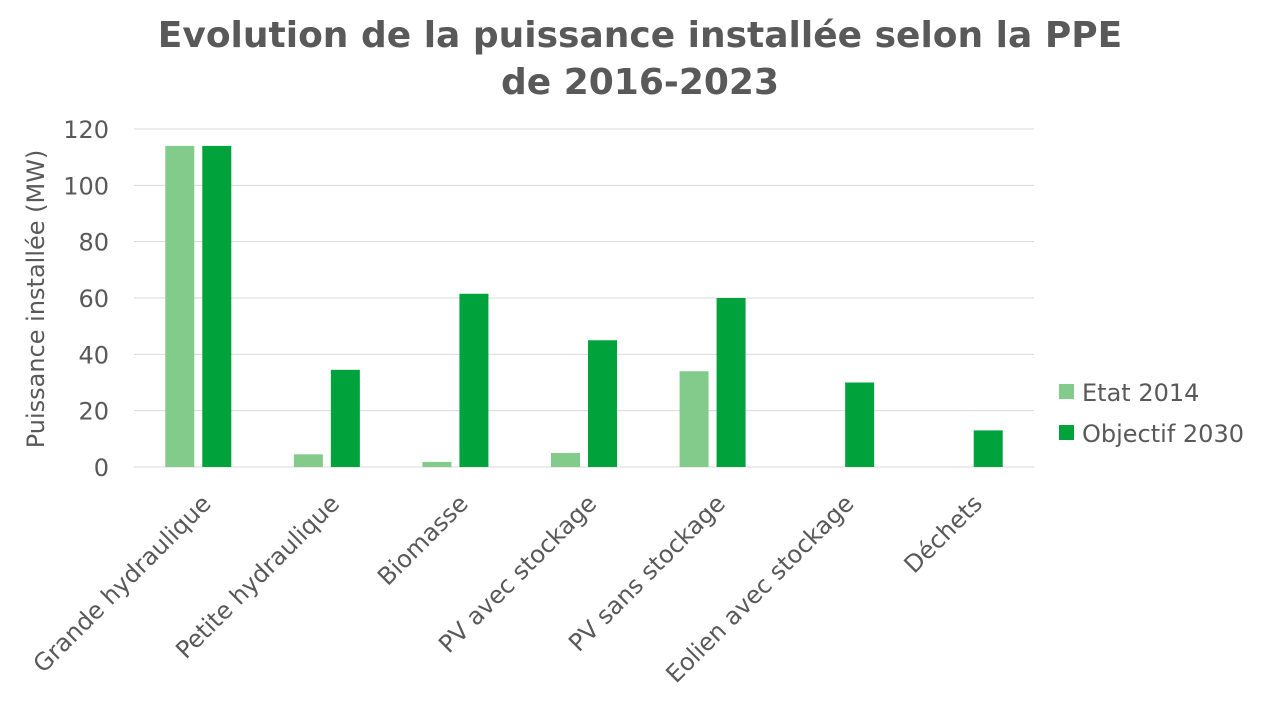 This screenshot has width=1280, height=720. Describe the element at coordinates (36, 299) in the screenshot. I see `y-axis-label: Puissance installée (MW)` at that location.